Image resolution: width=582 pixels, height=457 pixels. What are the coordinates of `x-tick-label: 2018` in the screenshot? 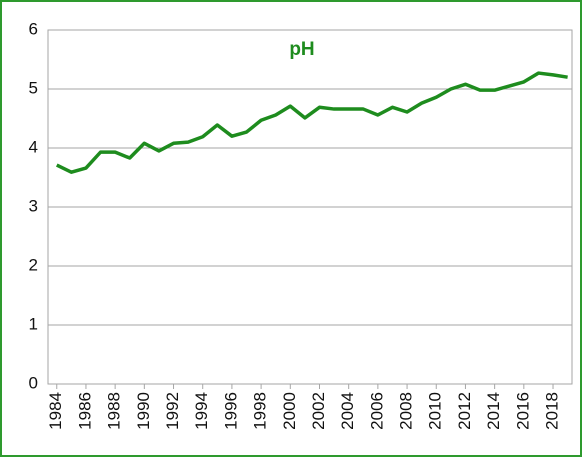 It's located at (552, 411).